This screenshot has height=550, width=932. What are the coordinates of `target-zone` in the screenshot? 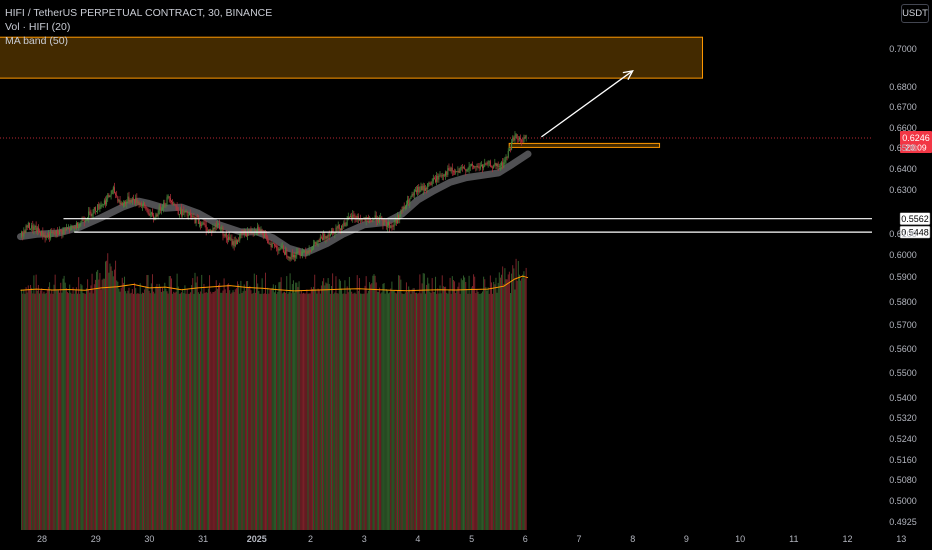 It's located at (352, 57).